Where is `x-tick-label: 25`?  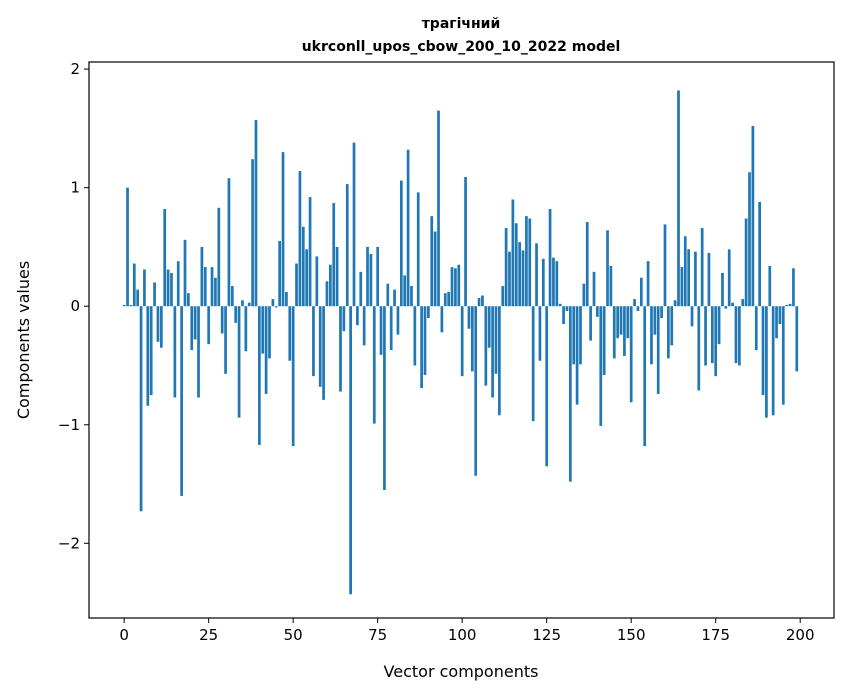
x-tick-label: 25 is located at coordinates (208, 635).